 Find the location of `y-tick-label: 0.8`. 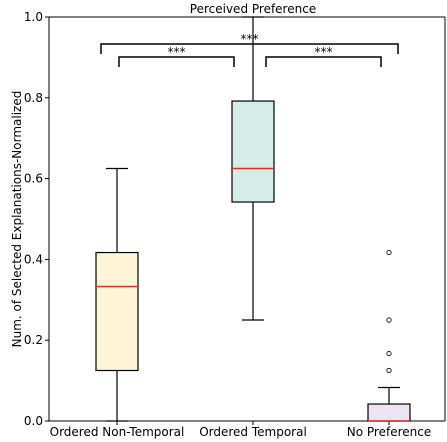

y-tick-label: 0.8 is located at coordinates (33, 98).